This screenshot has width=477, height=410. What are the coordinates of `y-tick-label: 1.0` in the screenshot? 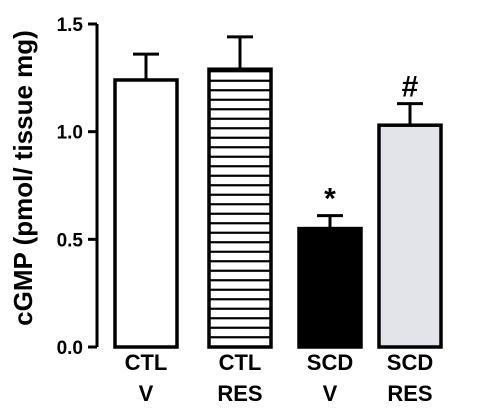 It's located at (70, 133).